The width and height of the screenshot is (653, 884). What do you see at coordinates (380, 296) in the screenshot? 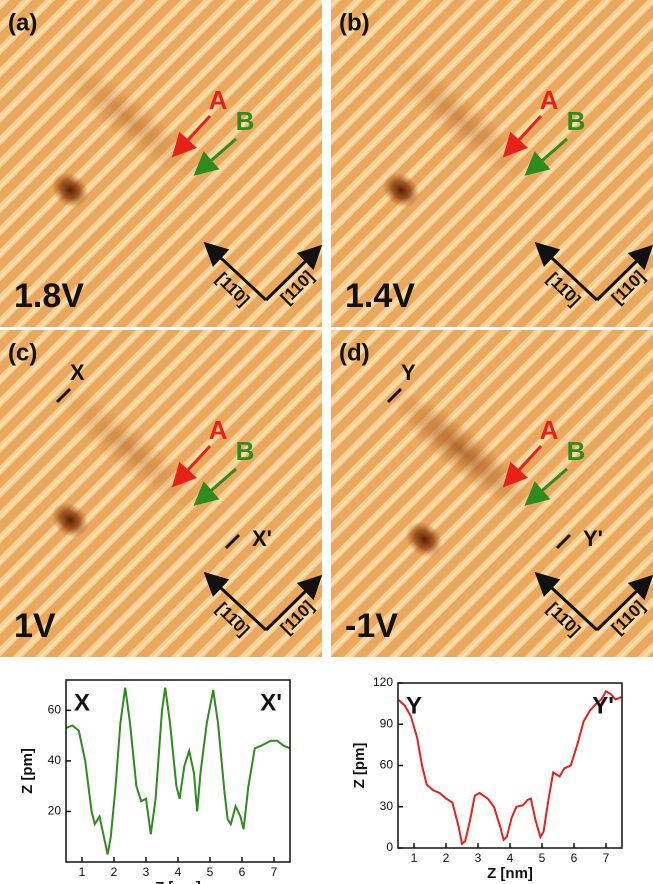
I see `voltage-label: 1.4V` at bounding box center [380, 296].